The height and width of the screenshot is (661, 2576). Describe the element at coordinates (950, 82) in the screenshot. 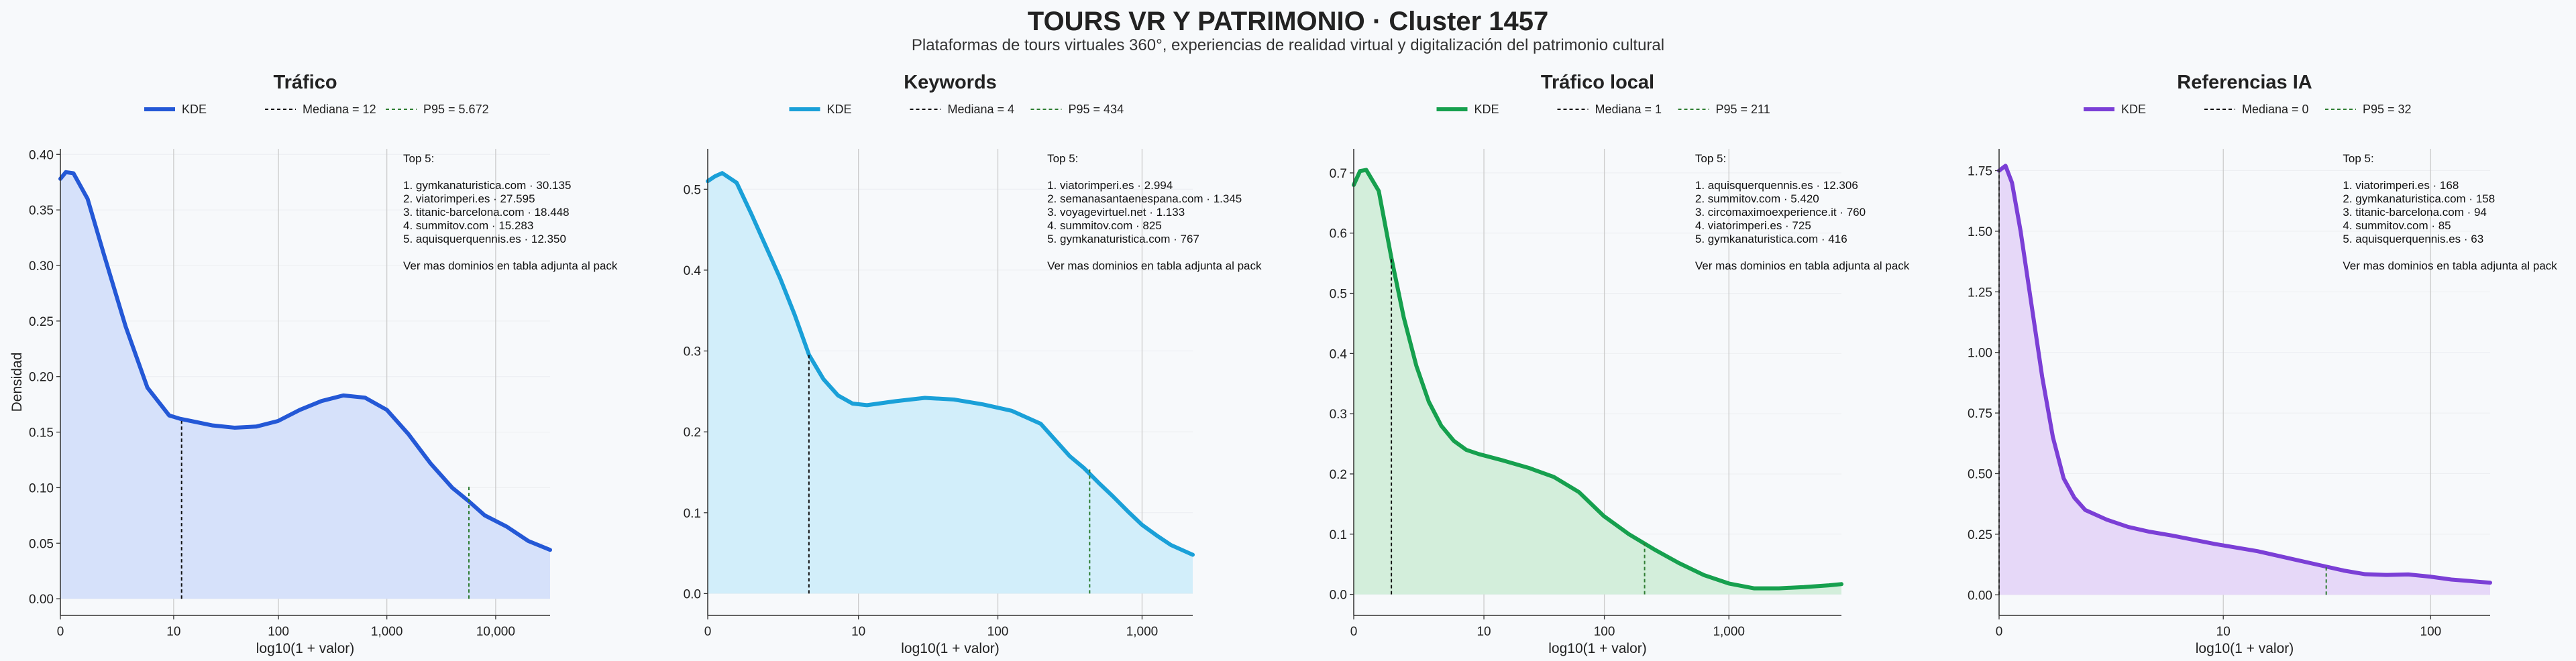

I see `panel-title: Keywords` at that location.